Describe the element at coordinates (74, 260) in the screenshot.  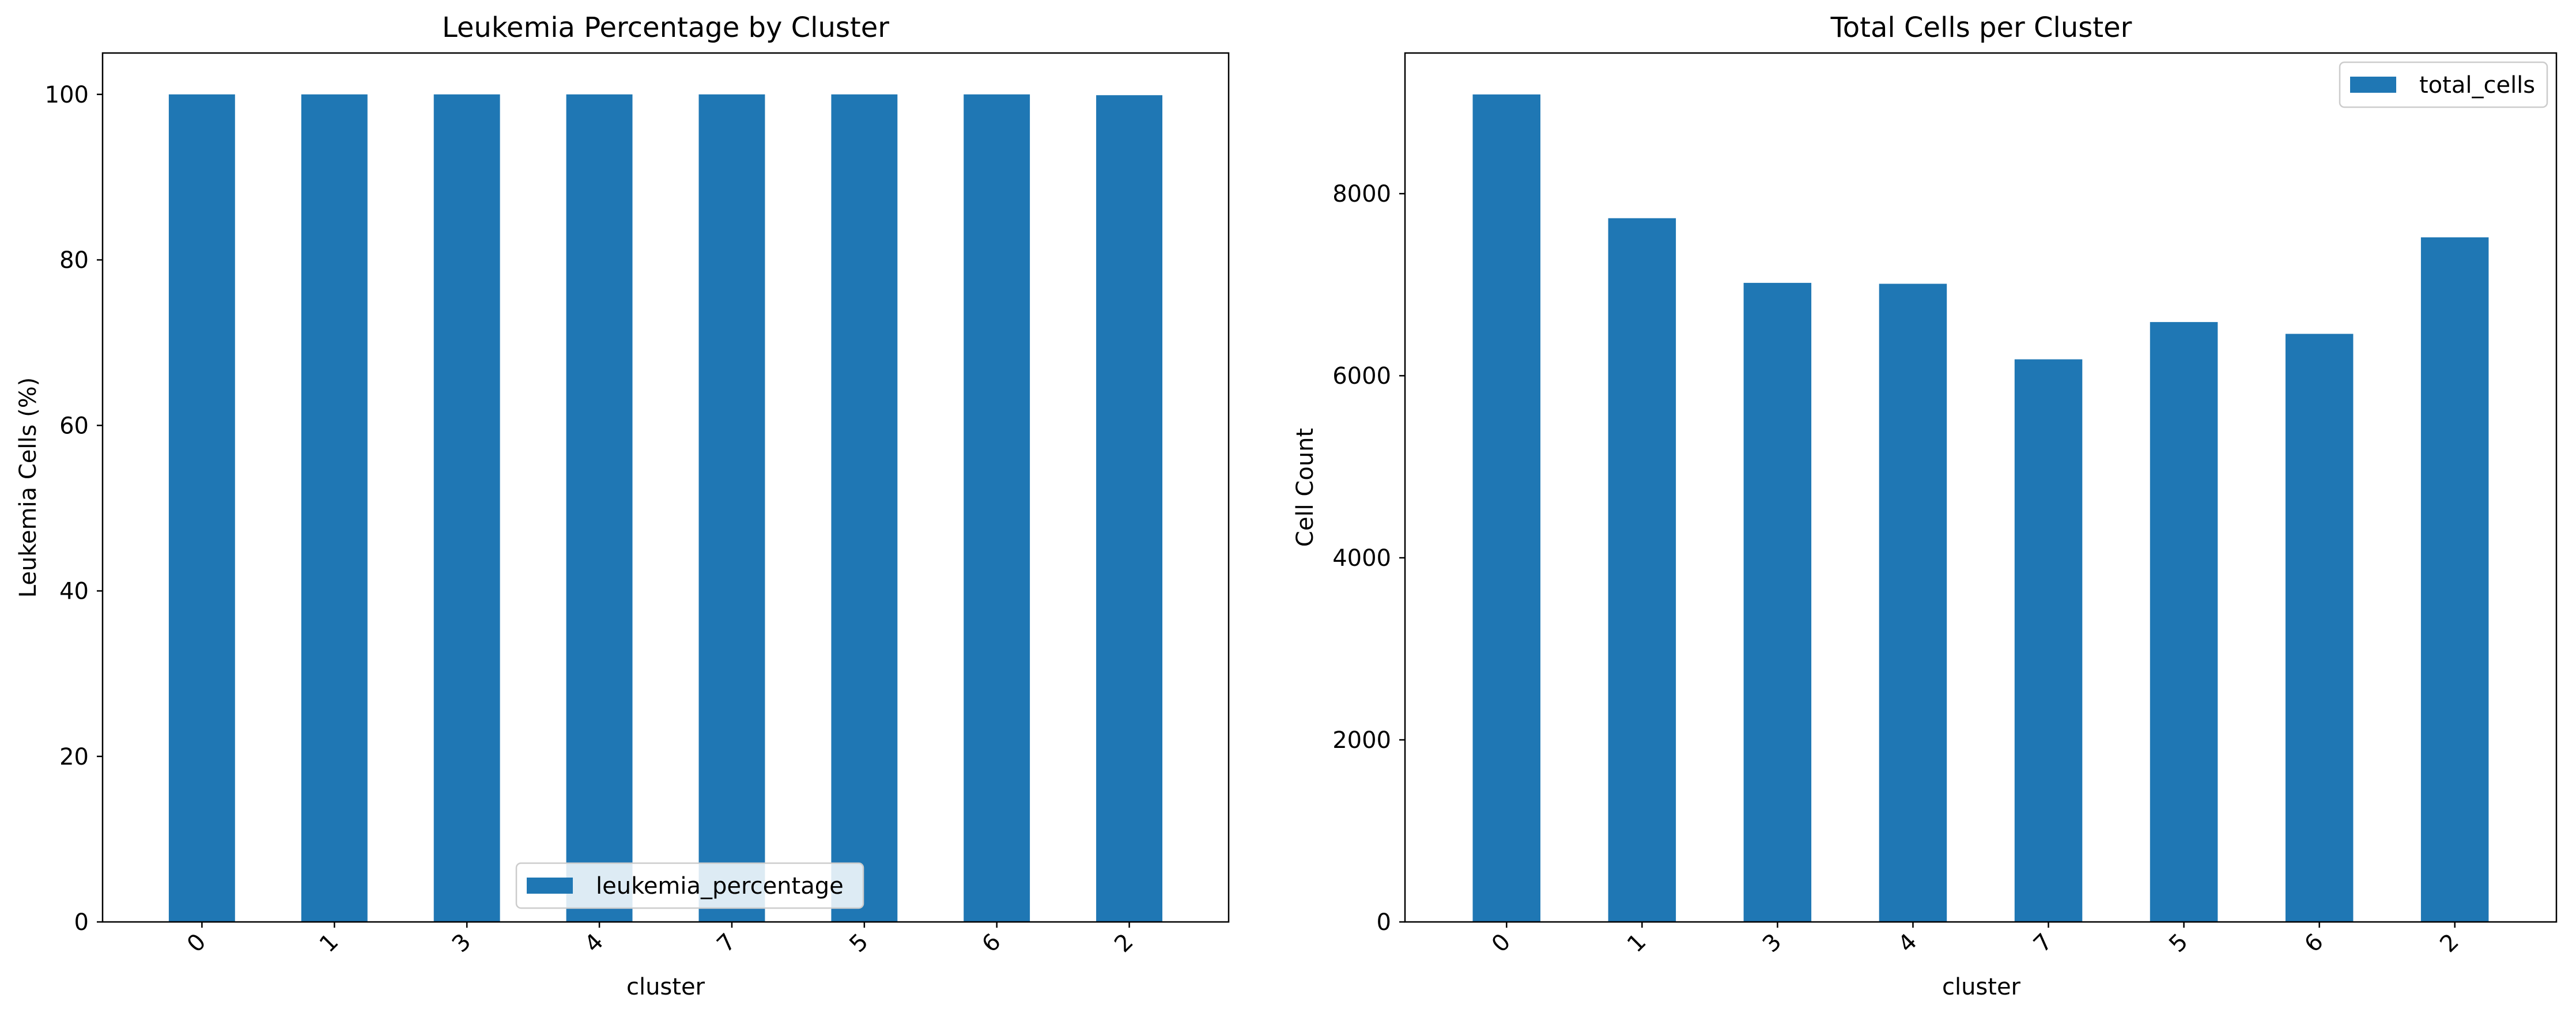
I see `y-tick-label: 80` at that location.